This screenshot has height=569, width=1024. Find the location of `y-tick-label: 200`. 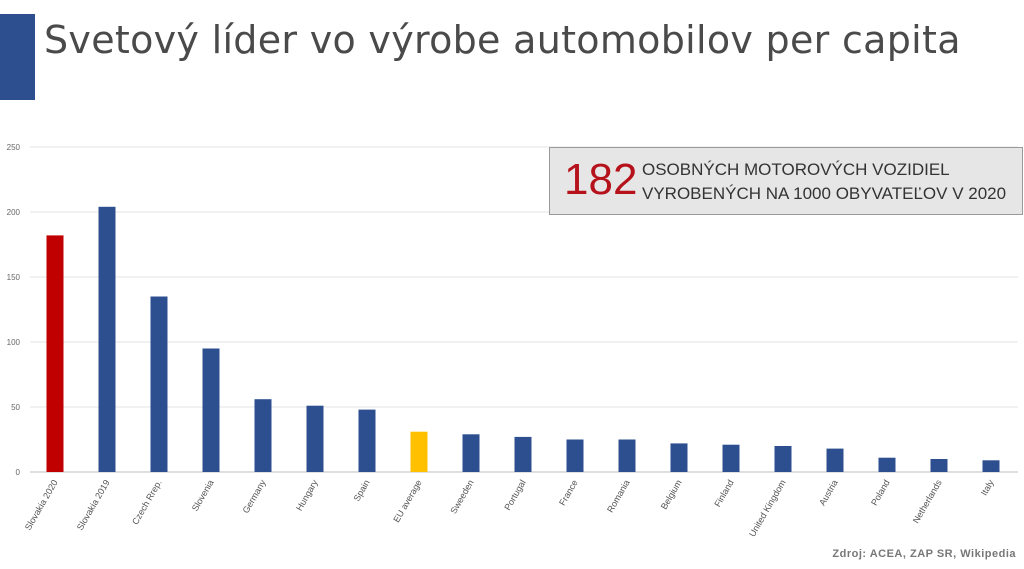

y-tick-label: 200 is located at coordinates (14, 212).